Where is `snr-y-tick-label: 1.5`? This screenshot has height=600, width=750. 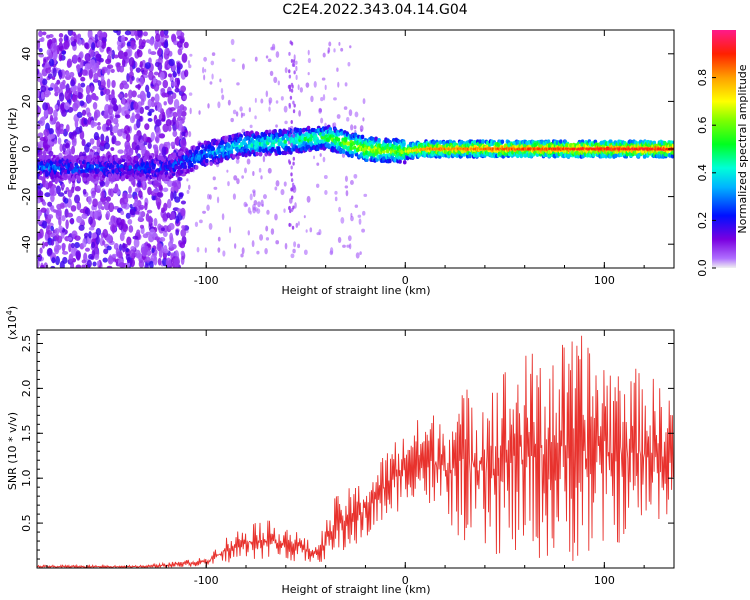
snr-y-tick-label: 1.5 is located at coordinates (26, 434).